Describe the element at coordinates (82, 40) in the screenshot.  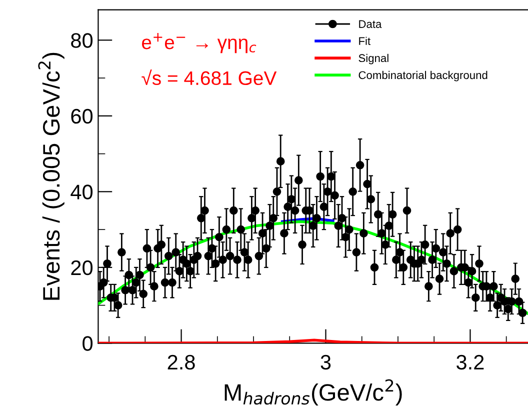
I see `y-tick-label: 80` at that location.